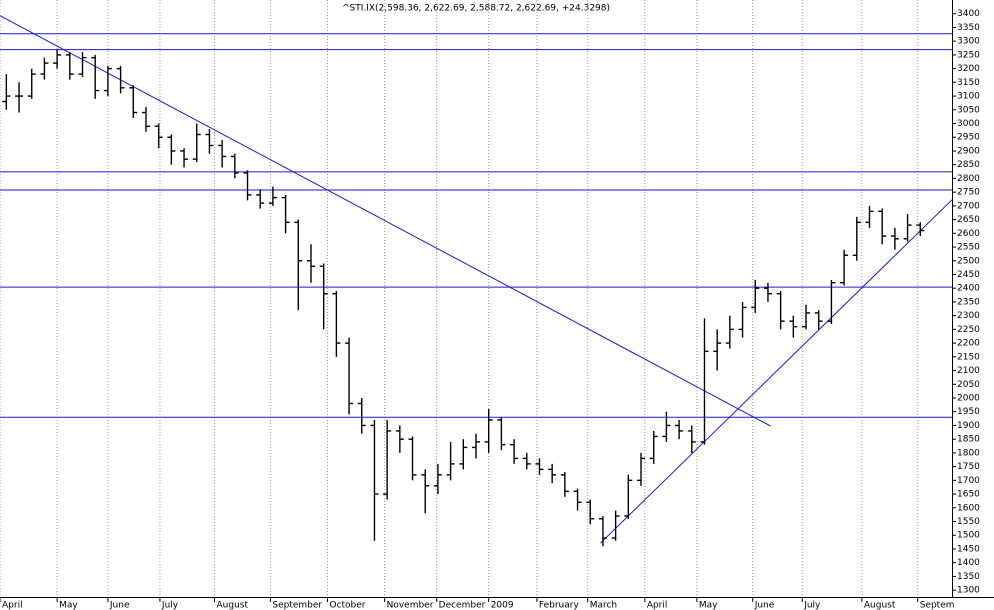 Image resolution: width=994 pixels, height=610 pixels. What do you see at coordinates (968, 549) in the screenshot?
I see `y-tick-label: 1450` at bounding box center [968, 549].